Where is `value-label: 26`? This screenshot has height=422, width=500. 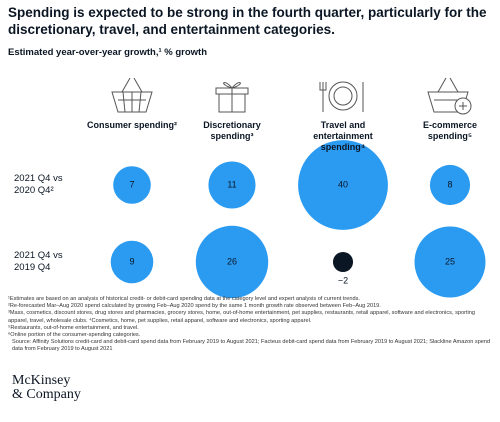 value-label: 26 is located at coordinates (232, 261).